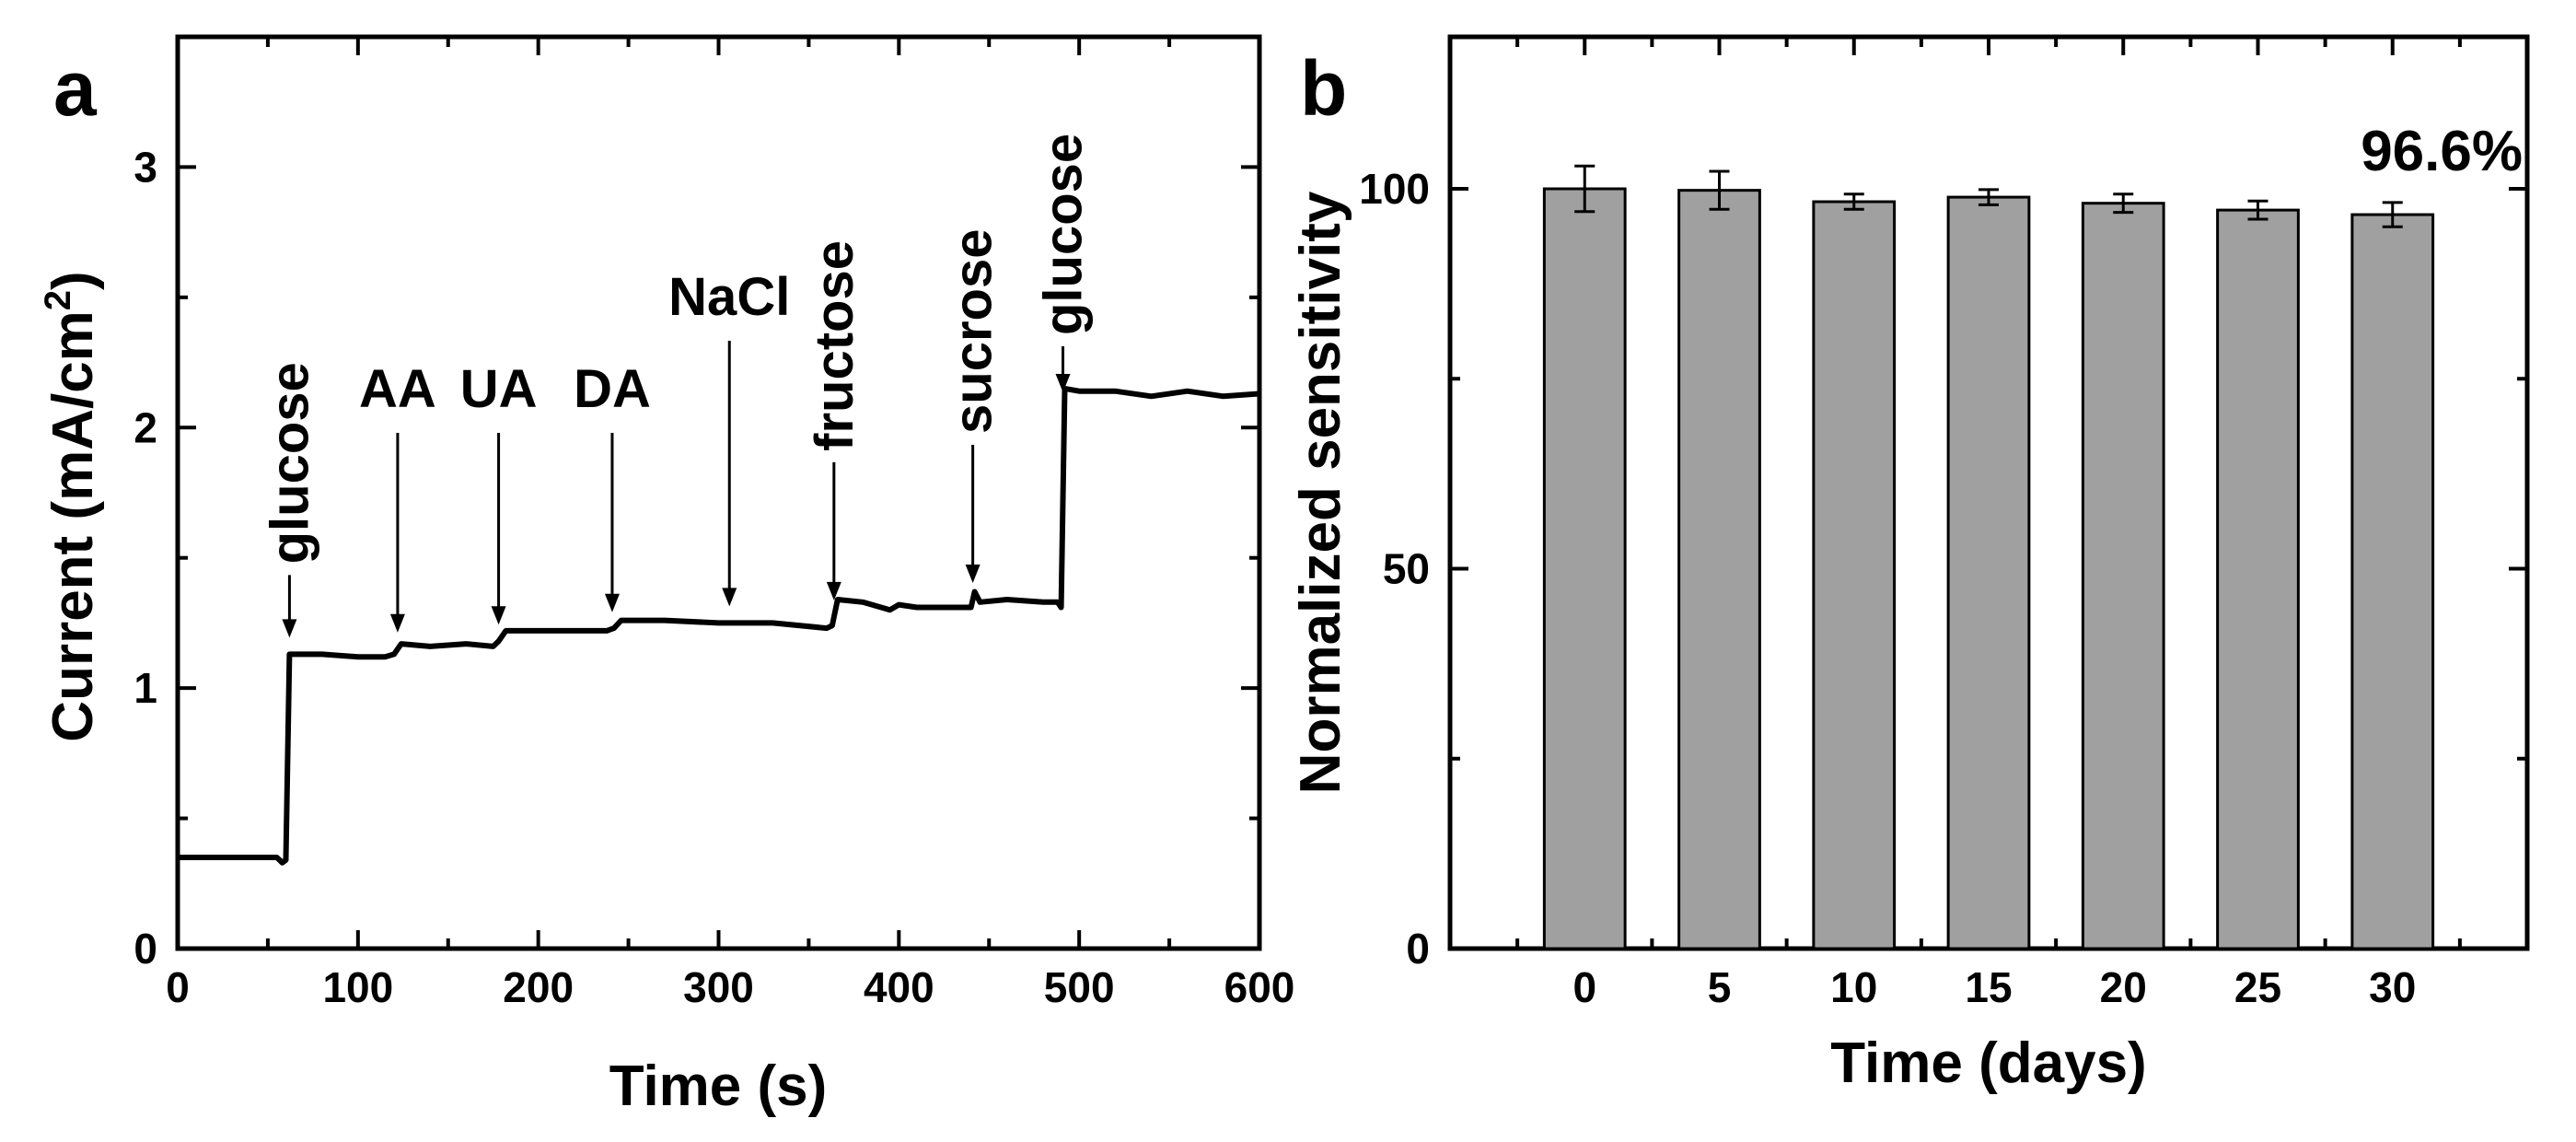 This screenshot has width=2576, height=1142. I want to click on panel-a-y-tick-label: 3, so click(145, 167).